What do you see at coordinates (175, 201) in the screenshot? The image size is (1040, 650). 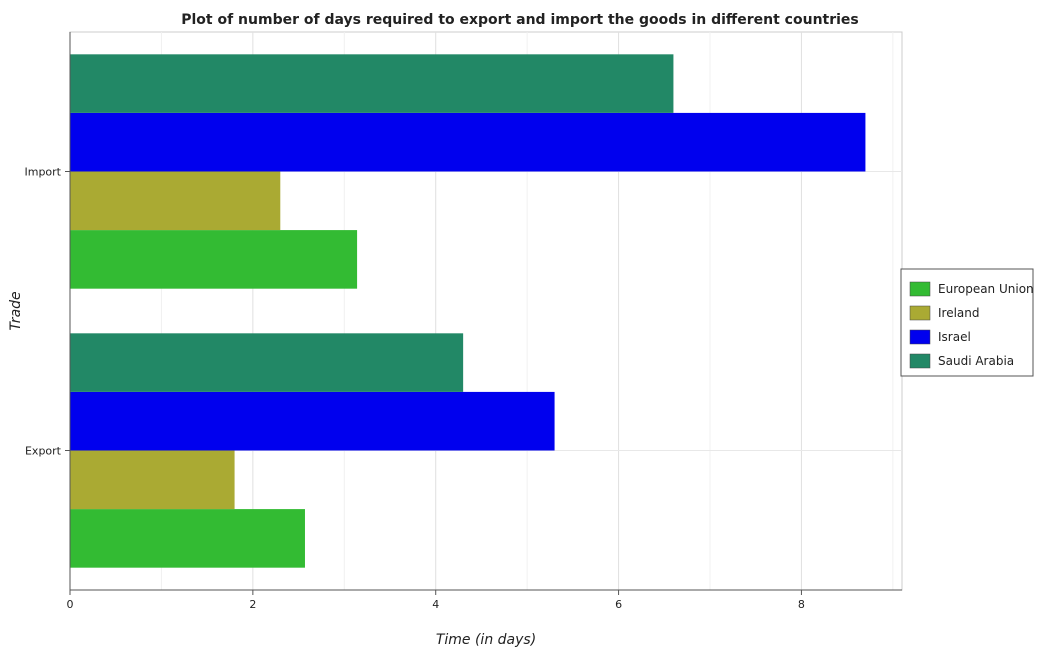 I see `bar-ireland-import` at bounding box center [175, 201].